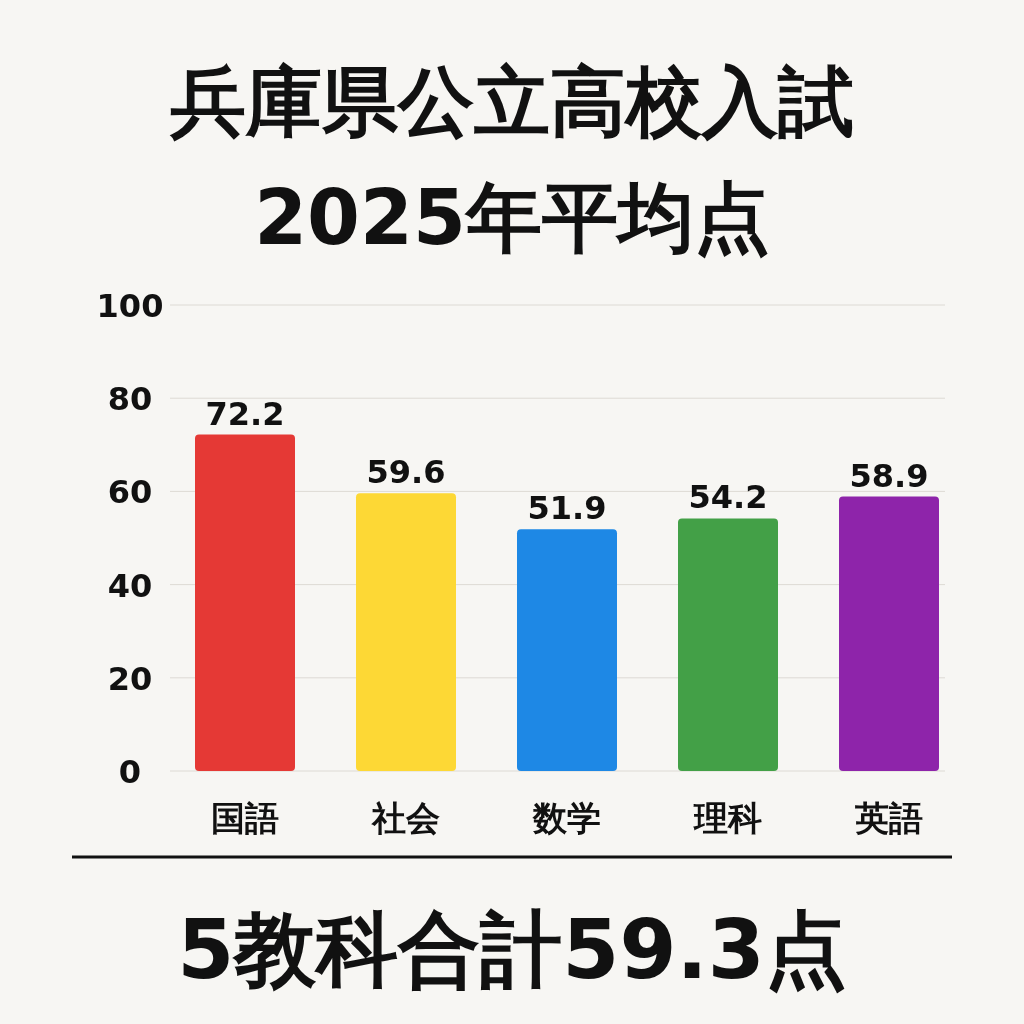 This screenshot has width=1024, height=1024. What do you see at coordinates (245, 413) in the screenshot?
I see `data-label: 72.2` at bounding box center [245, 413].